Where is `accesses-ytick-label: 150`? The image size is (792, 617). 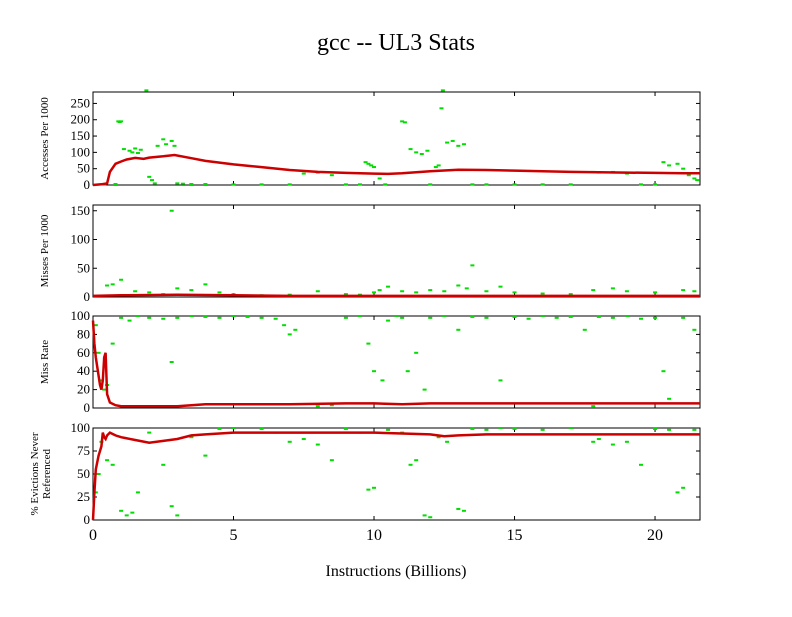 accesses-ytick-label: 150 is located at coordinates (81, 135).